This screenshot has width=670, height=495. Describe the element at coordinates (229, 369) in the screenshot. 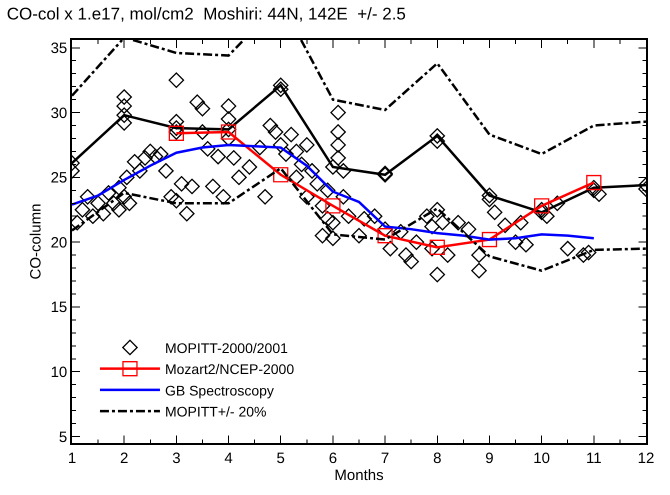

I see `legend-label: Mozart2/NCEP-2000` at that location.